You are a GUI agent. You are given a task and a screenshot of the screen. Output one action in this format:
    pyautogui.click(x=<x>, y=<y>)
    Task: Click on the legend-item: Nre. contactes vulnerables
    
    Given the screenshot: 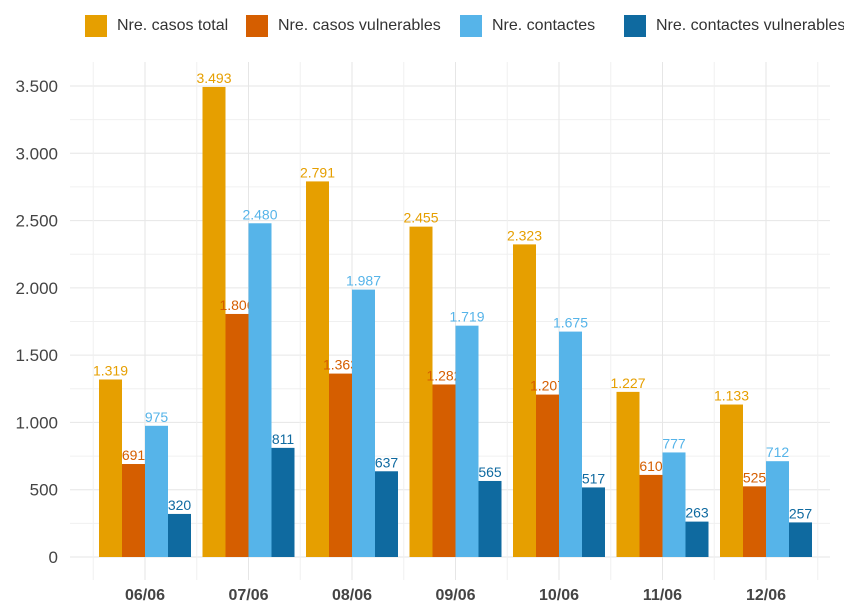 What is the action you would take?
    pyautogui.click(x=734, y=26)
    